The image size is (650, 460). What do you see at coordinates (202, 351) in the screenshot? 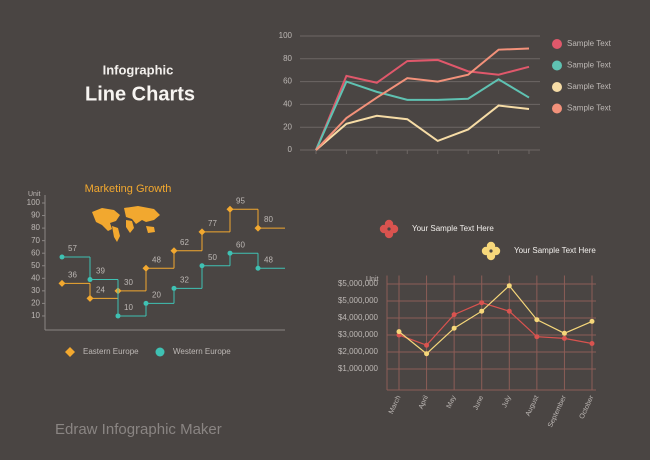
I see `legend-label: Western Europe` at bounding box center [202, 351].